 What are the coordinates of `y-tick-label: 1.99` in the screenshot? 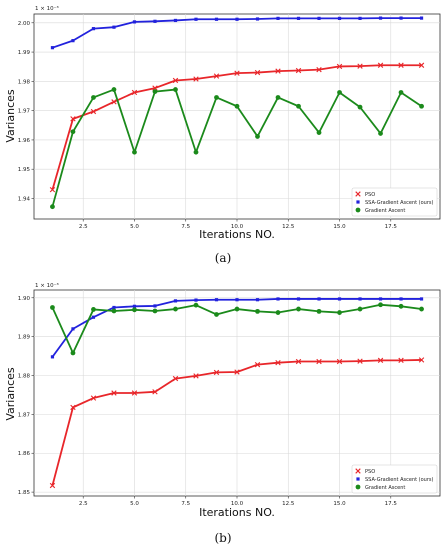 It's located at (24, 53).